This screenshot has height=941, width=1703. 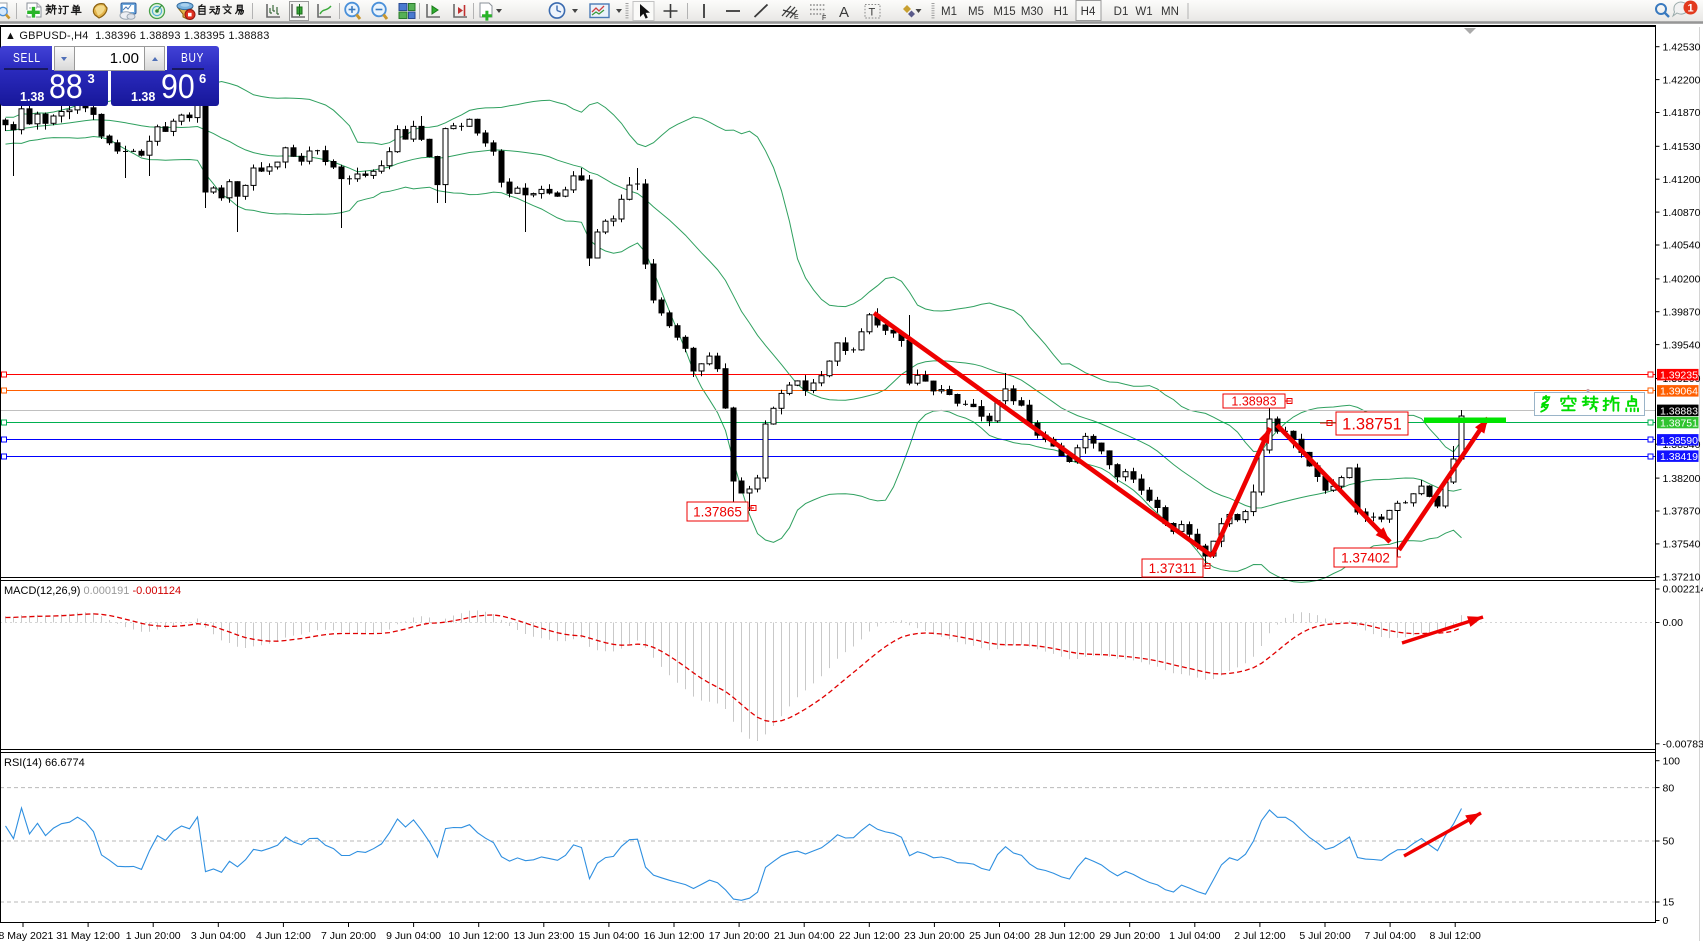 I want to click on svg-text: T, so click(x=872, y=13).